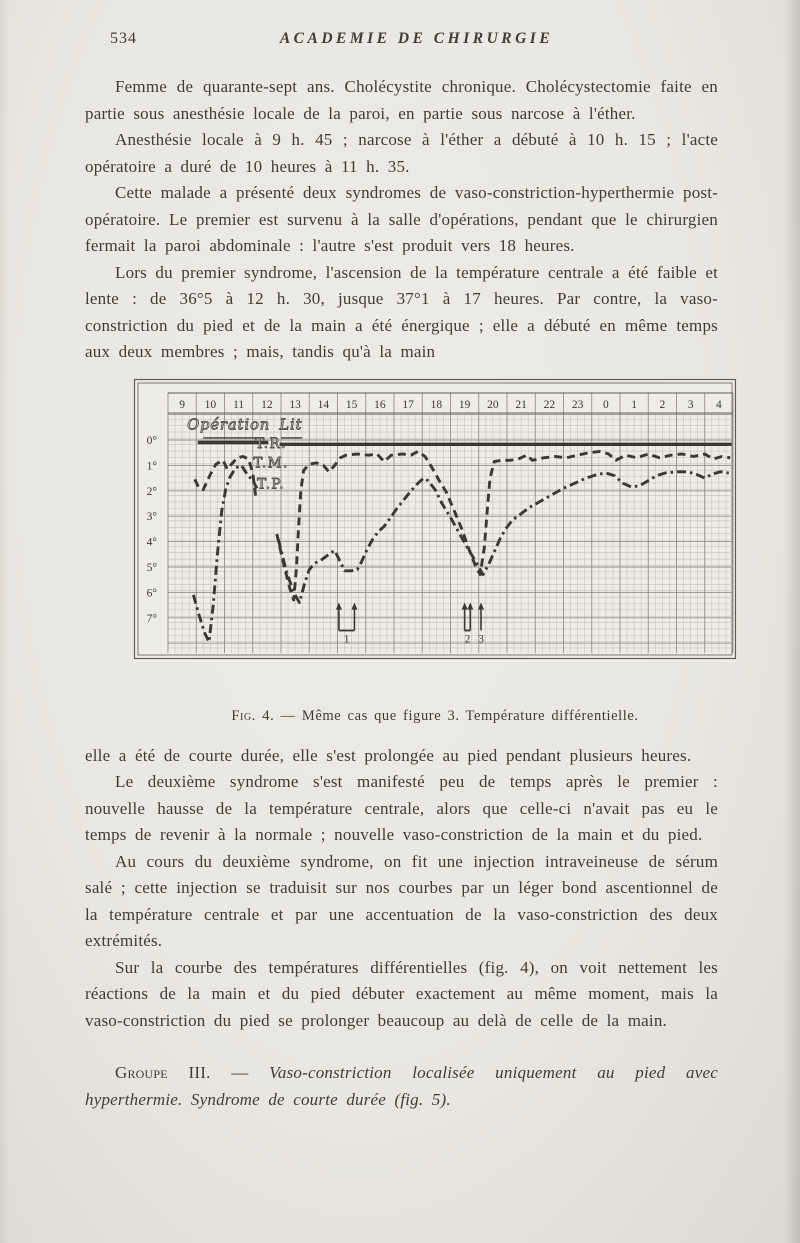 The height and width of the screenshot is (1243, 800). I want to click on y-tick-label: 0°, so click(152, 441).